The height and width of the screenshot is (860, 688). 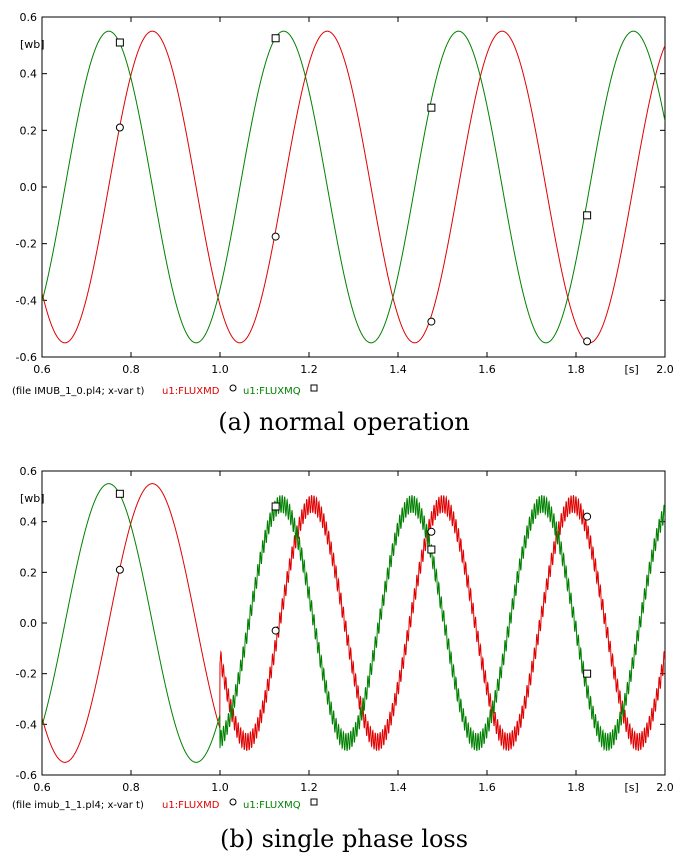 What do you see at coordinates (78, 391) in the screenshot?
I see `file-label: (file IMUB_1_0.pl4; x-var t)` at bounding box center [78, 391].